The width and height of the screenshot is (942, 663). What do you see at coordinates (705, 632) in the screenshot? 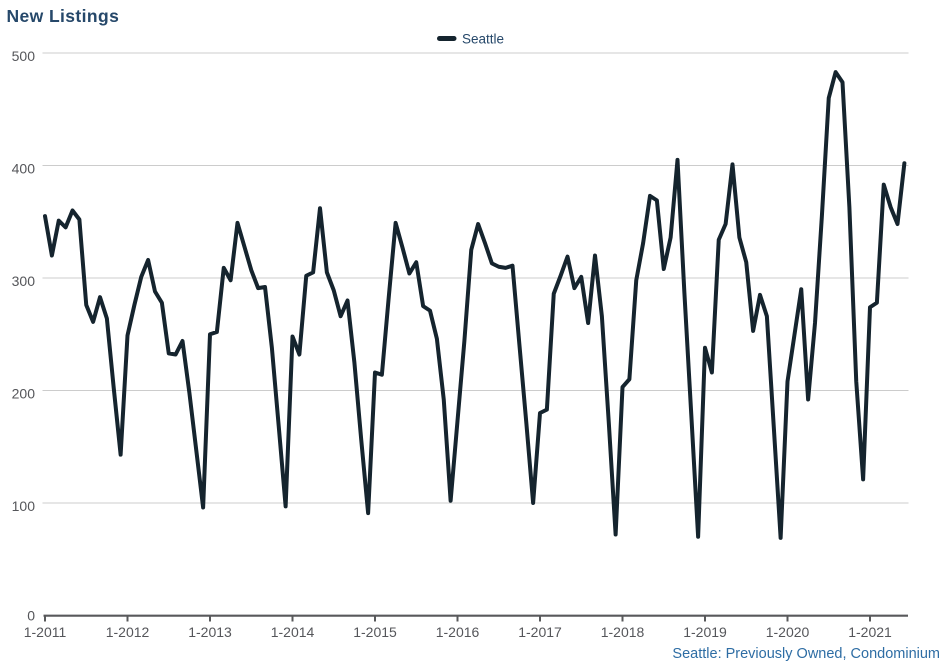
I see `svg-text: 1-2019` at bounding box center [705, 632].